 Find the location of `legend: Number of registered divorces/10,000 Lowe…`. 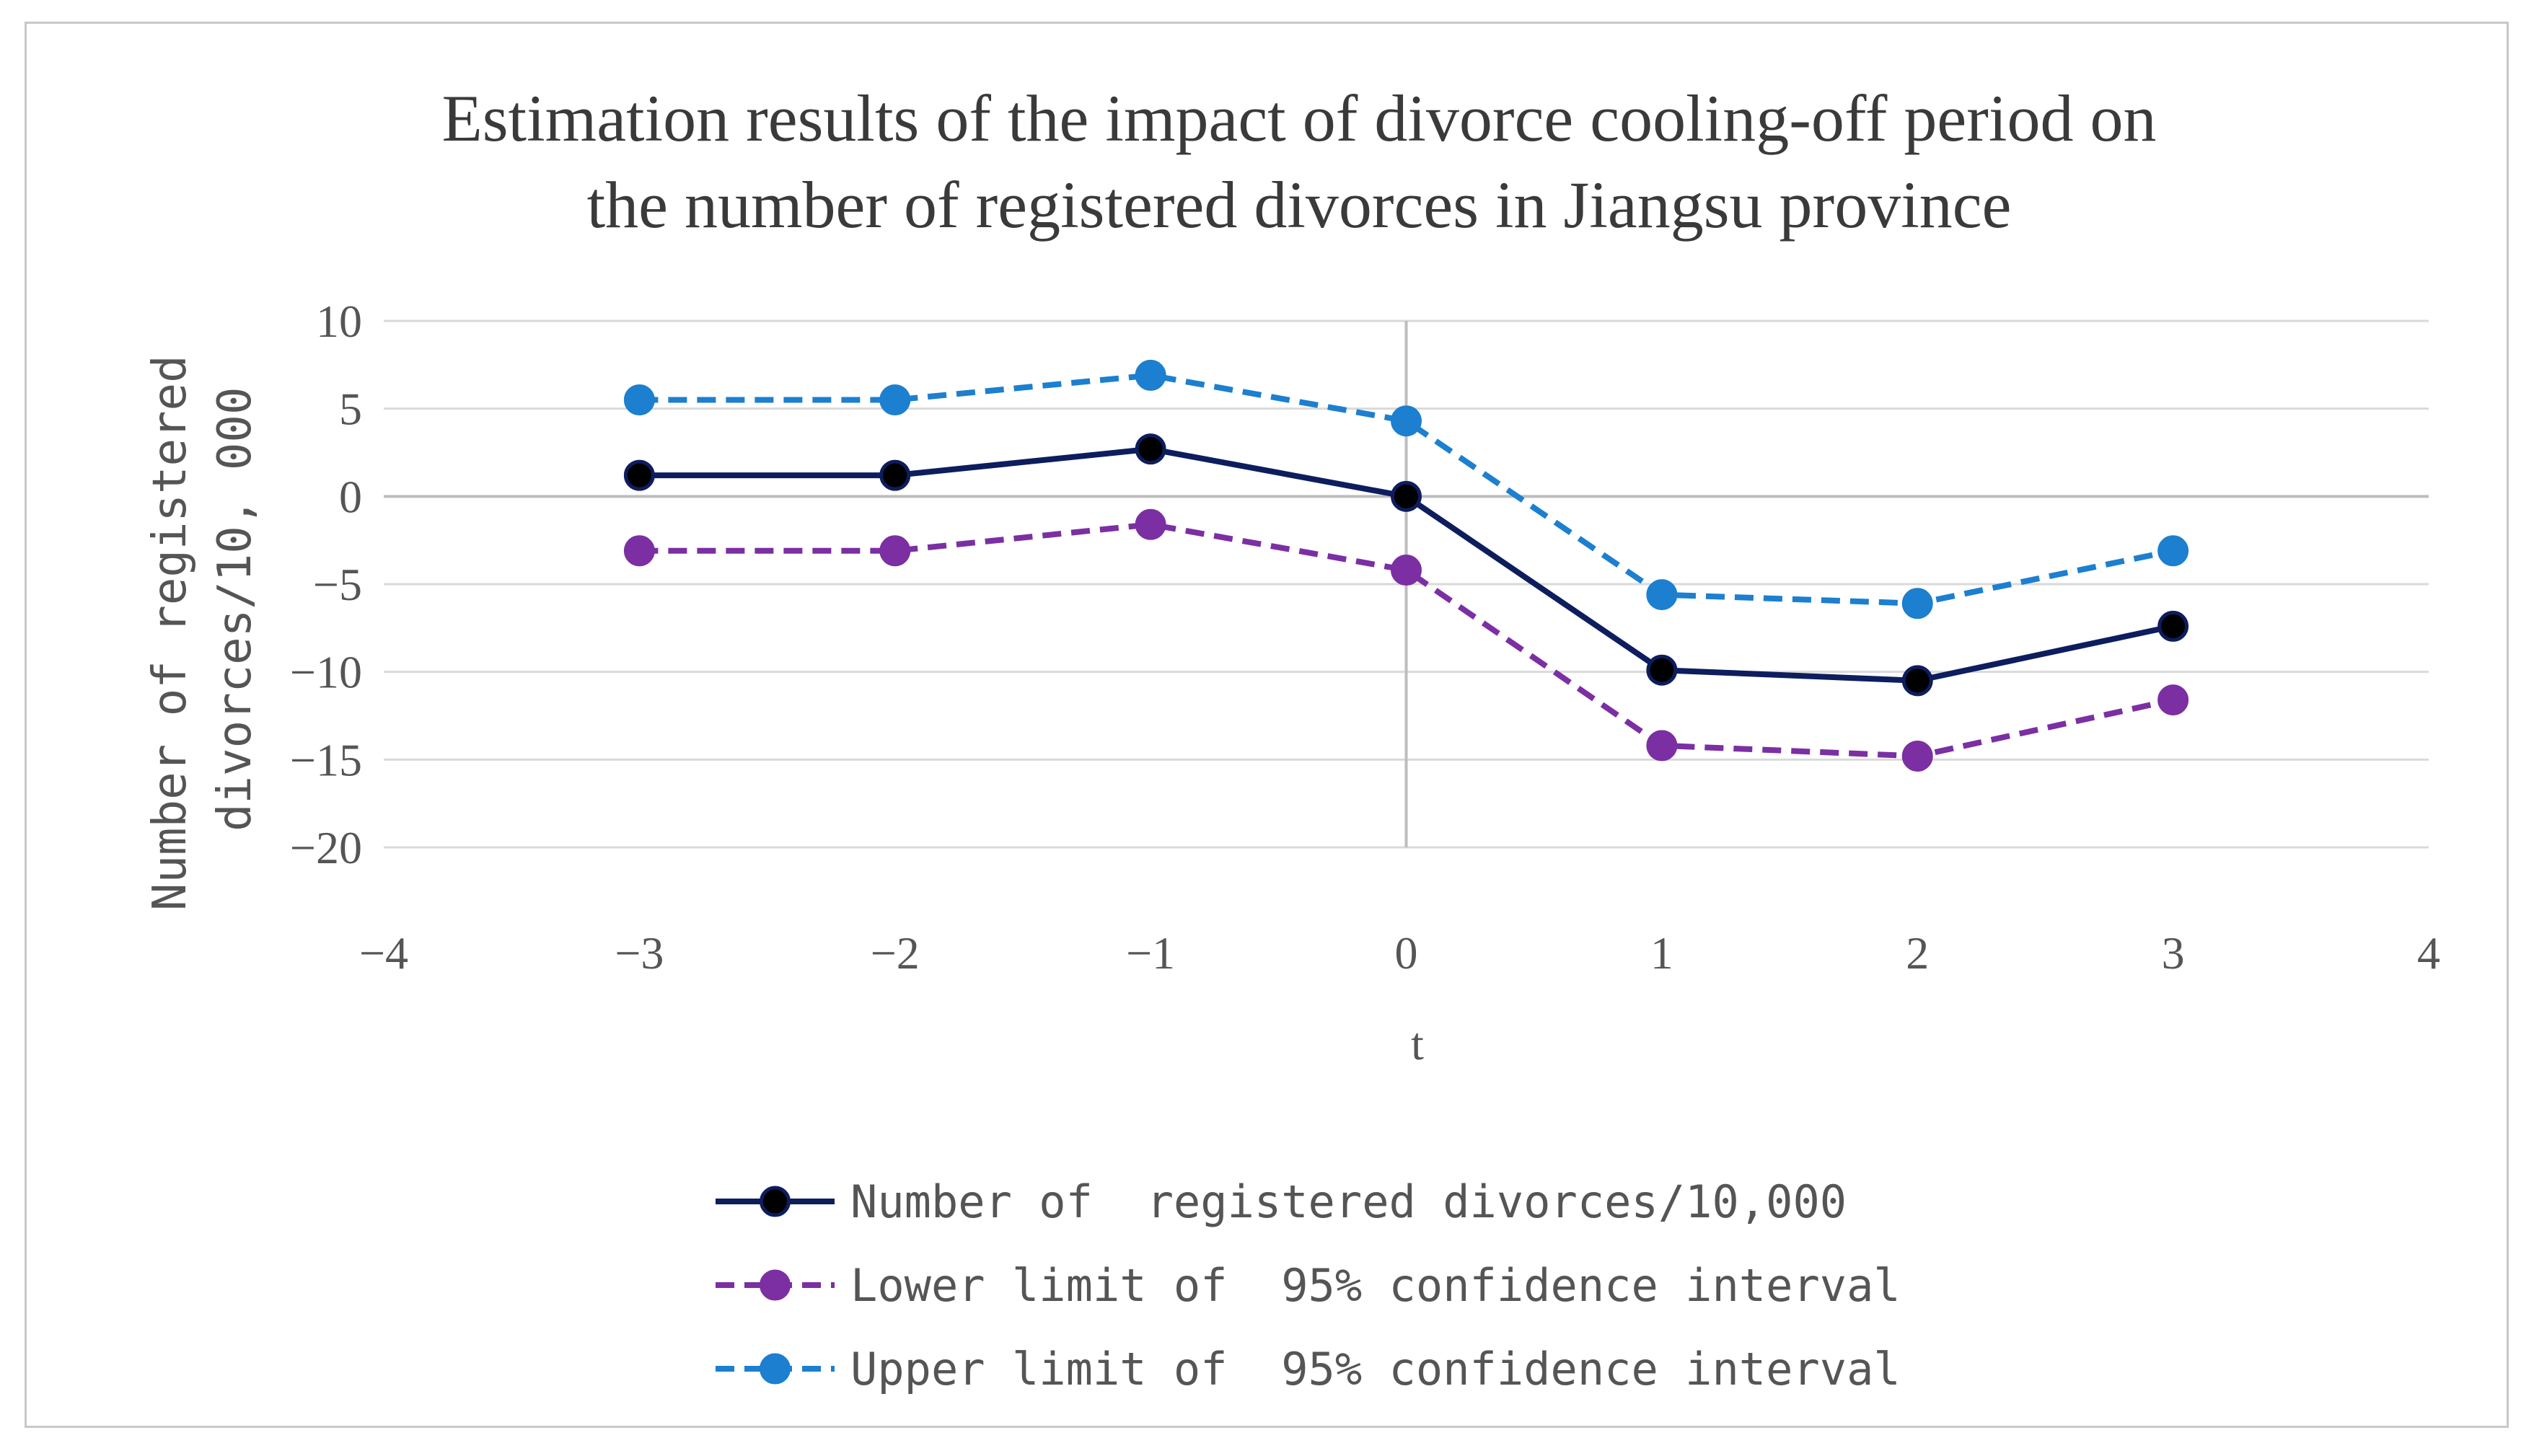

legend: Number of registered divorces/10,000 Lowe… is located at coordinates (1308, 1285).